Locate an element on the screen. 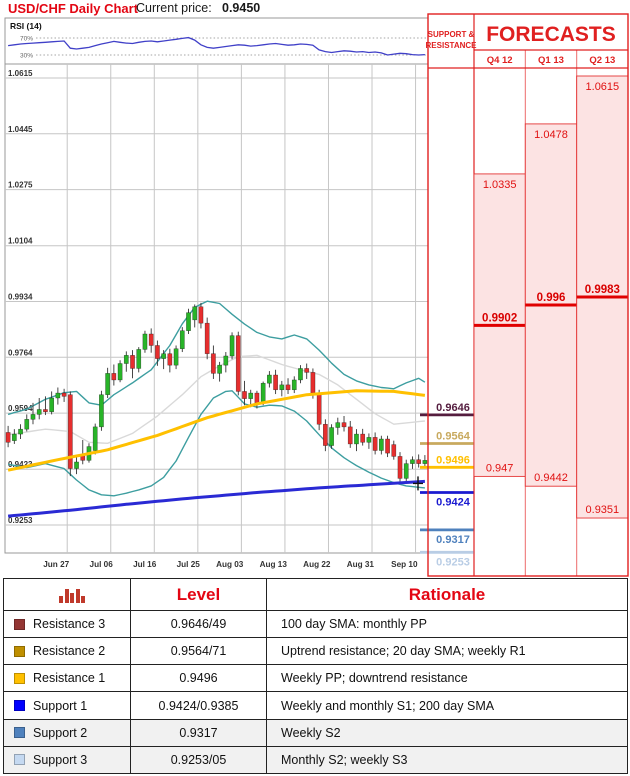  level-rationale: Weekly S2 is located at coordinates (446, 732).